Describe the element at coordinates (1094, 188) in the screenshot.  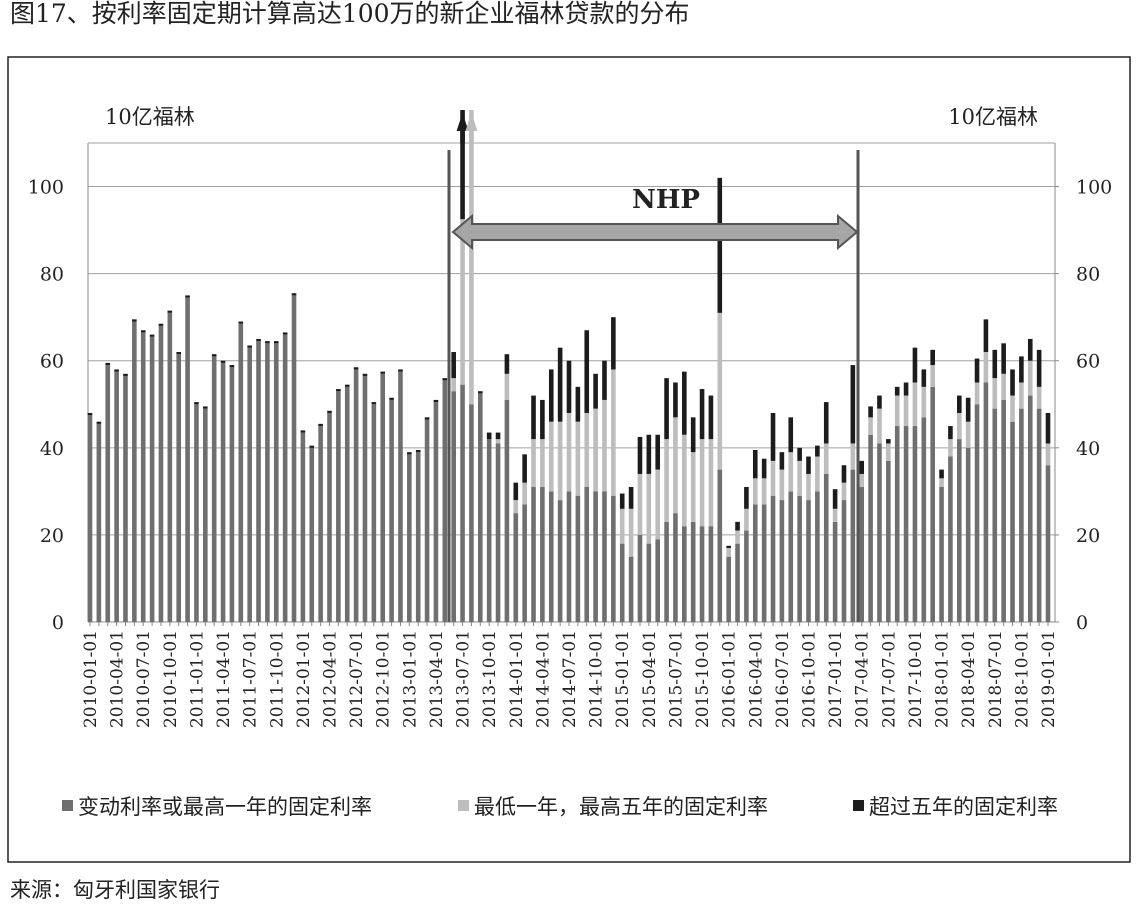
I see `y2-tick-label: 100` at that location.